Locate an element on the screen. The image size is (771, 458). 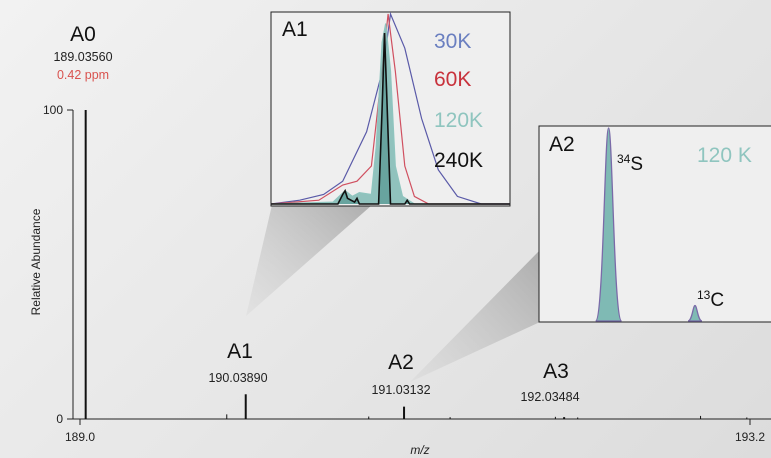
inset-a1-curve-30k is located at coordinates (390, 108).